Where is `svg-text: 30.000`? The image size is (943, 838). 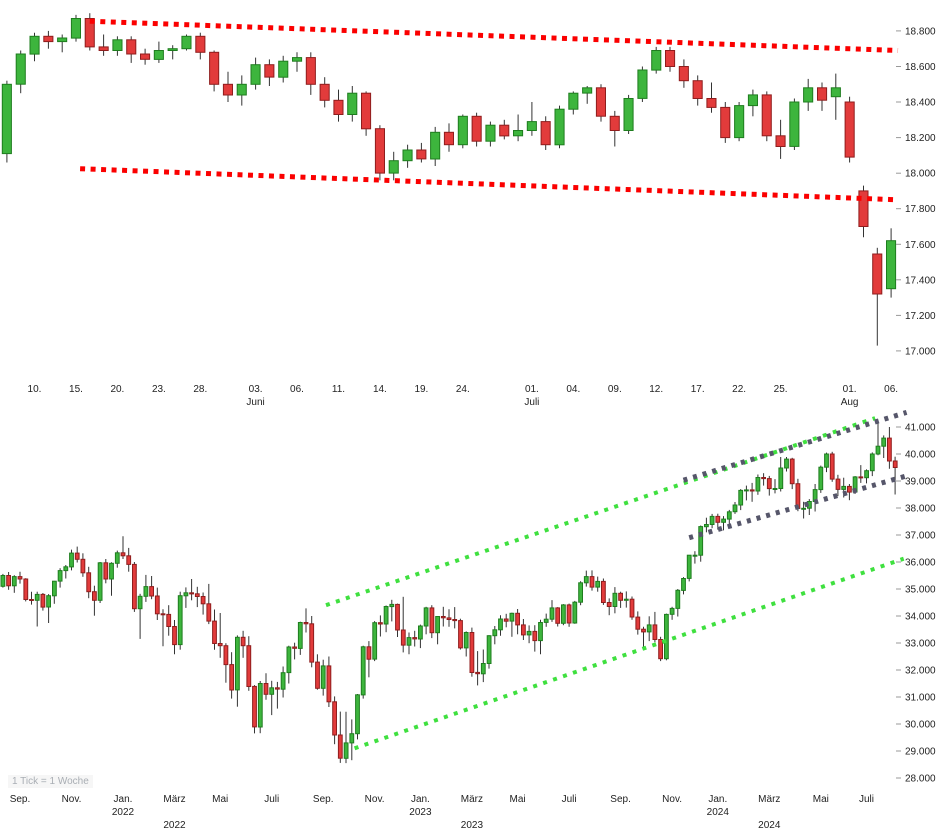 svg-text: 30.000 is located at coordinates (920, 725).